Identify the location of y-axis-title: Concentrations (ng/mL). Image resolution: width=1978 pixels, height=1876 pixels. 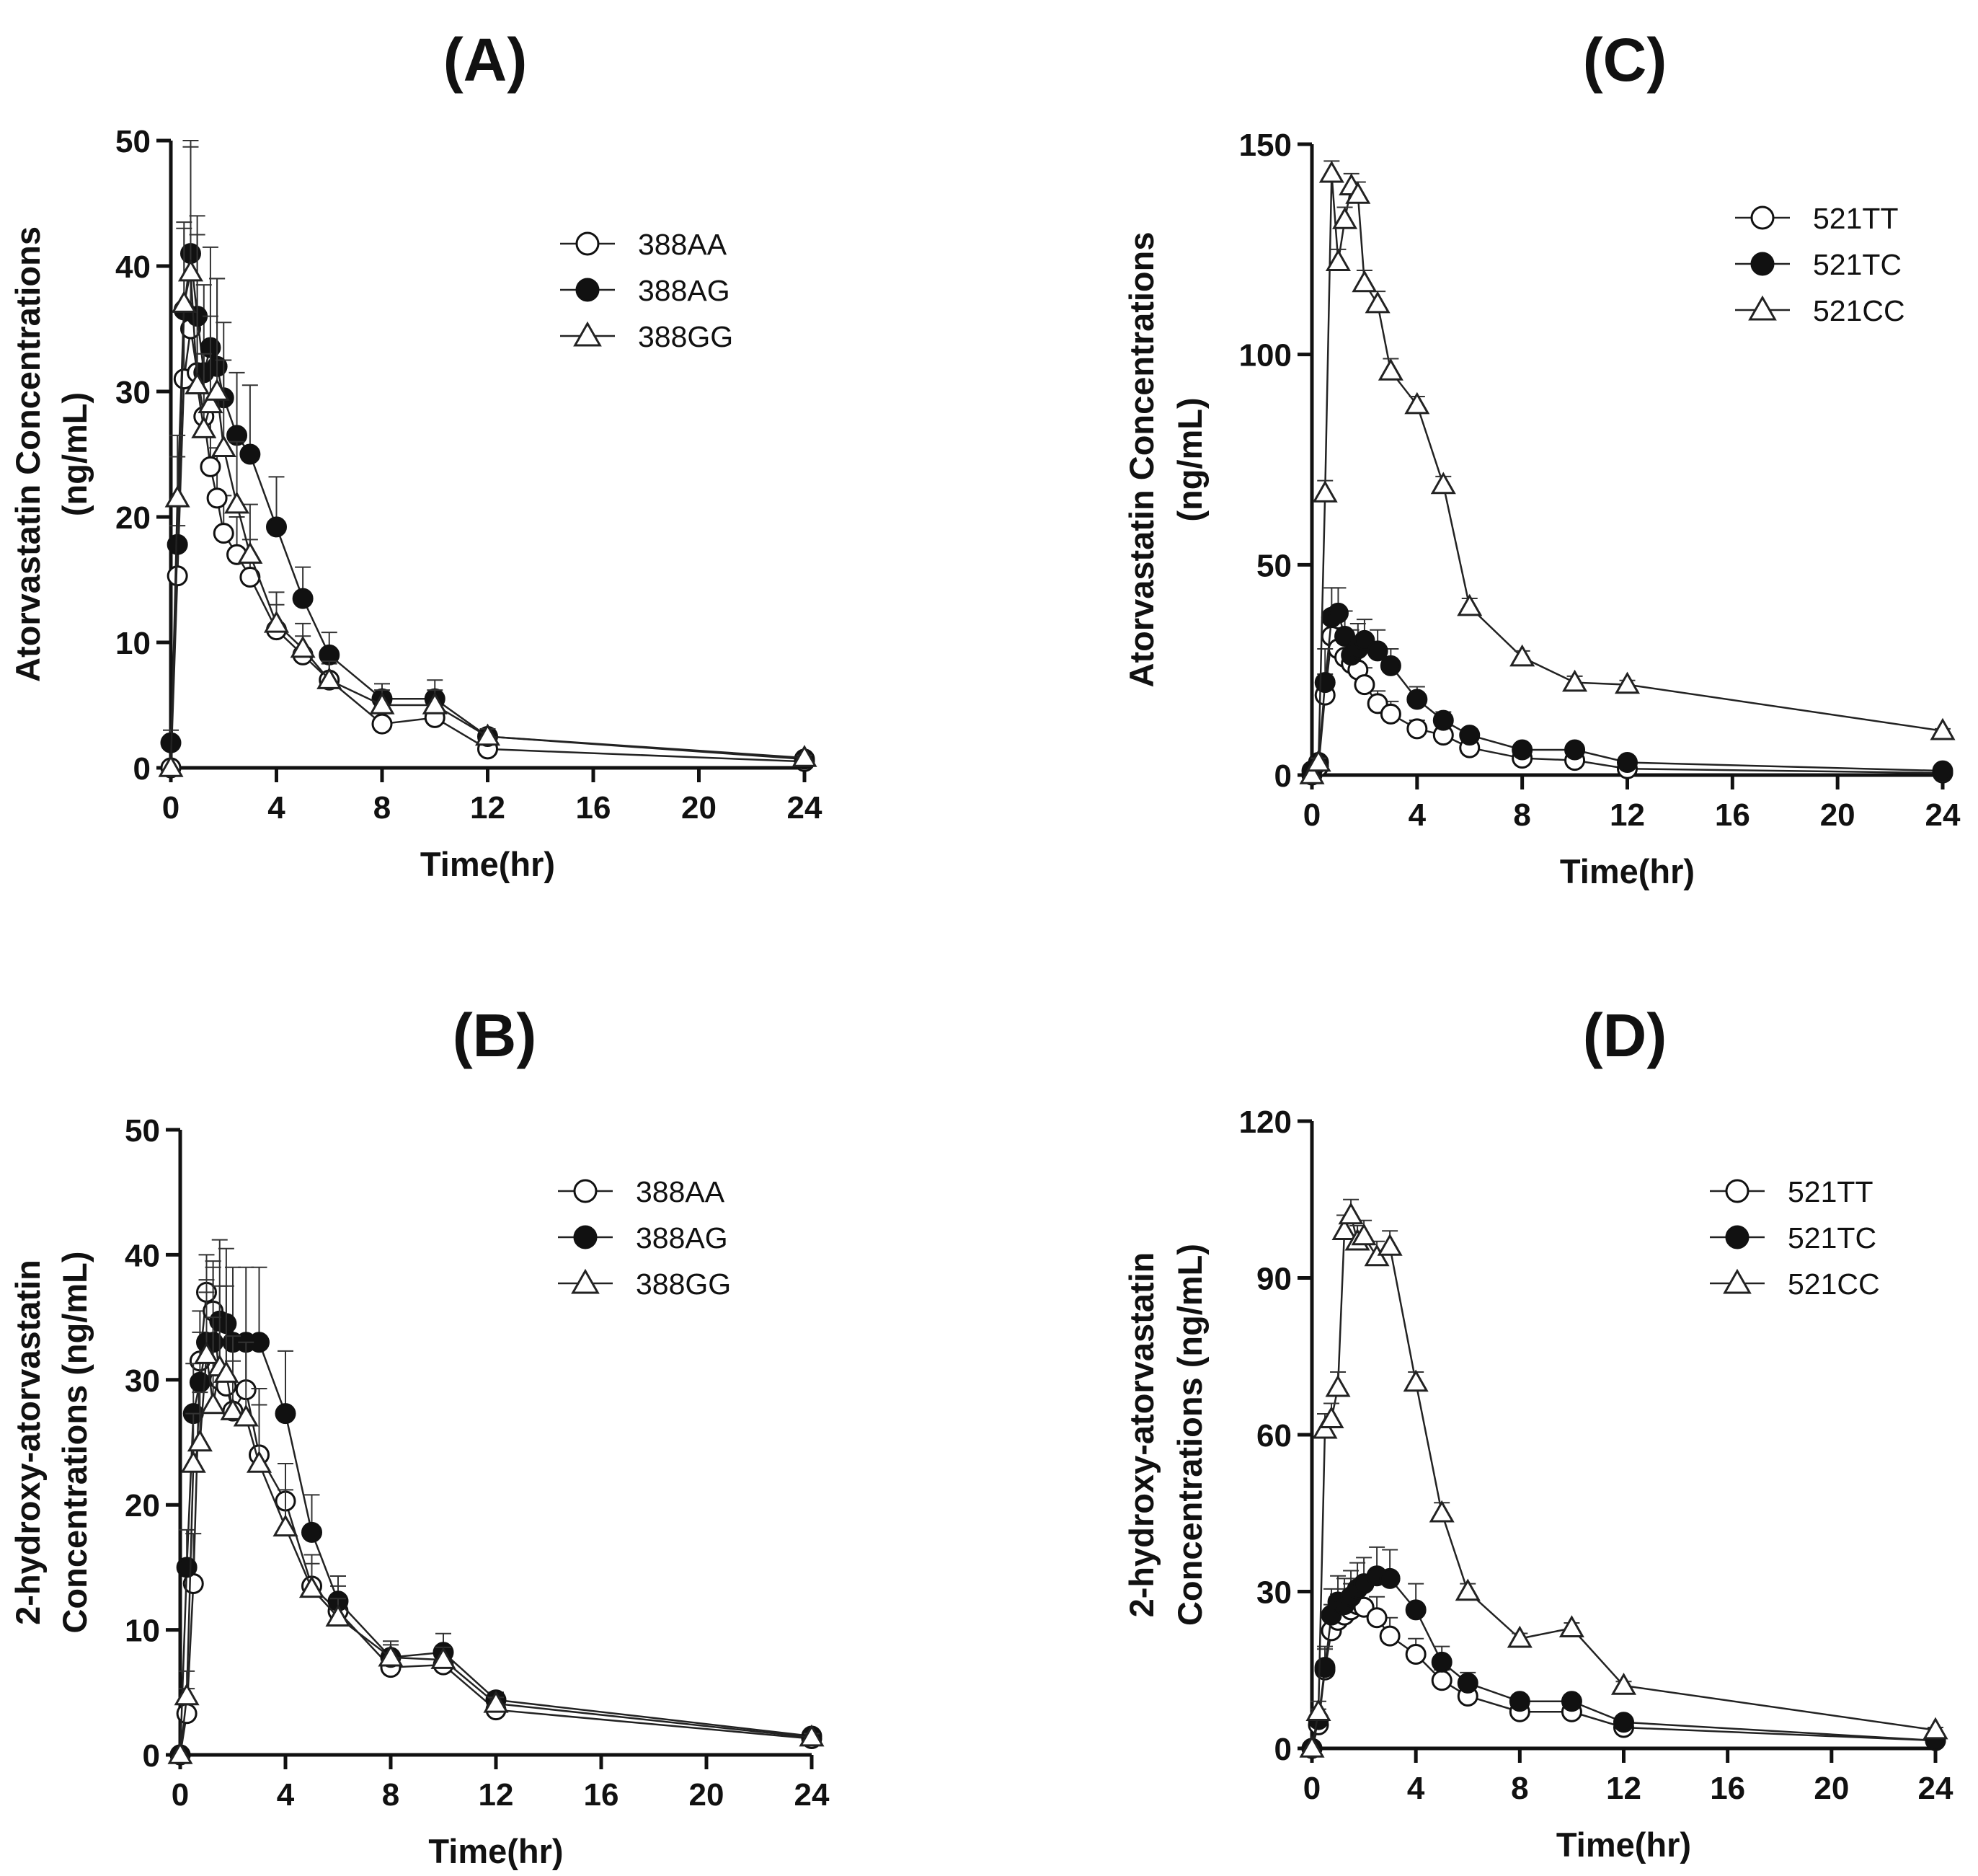
(1190, 1435).